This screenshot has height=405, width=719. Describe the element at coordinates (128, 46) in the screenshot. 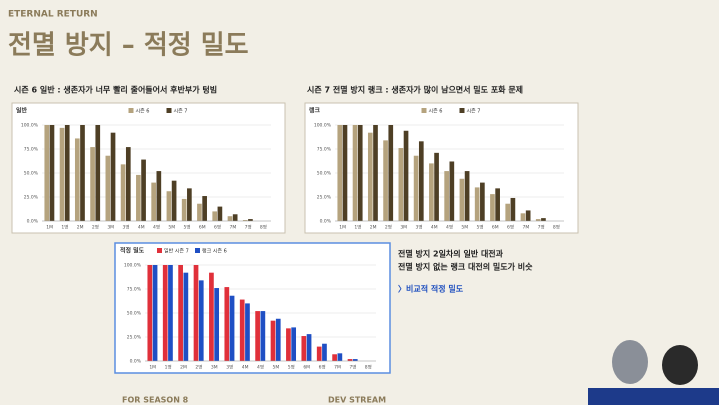

I see `slide-title: 전멸 방지 – 적정 밀도` at that location.